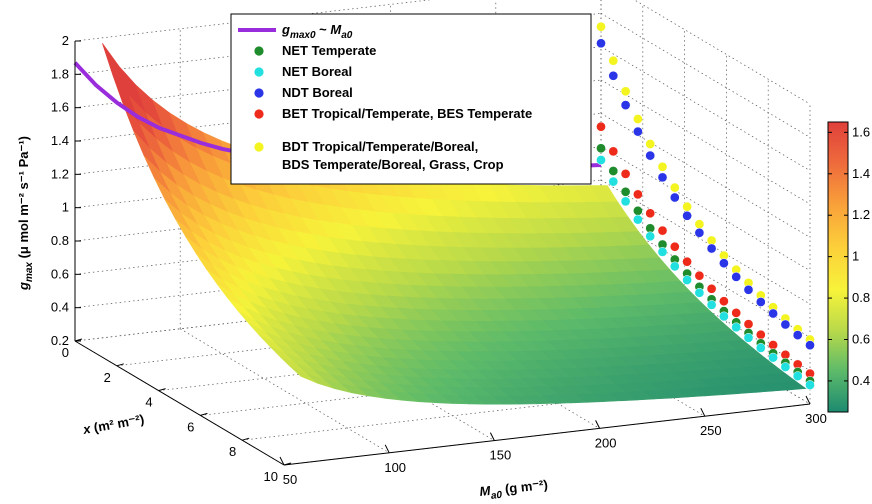  I want to click on colorbar: 0.4 0.6 0.8 1 1.2 1.4 1.6, so click(848, 267).